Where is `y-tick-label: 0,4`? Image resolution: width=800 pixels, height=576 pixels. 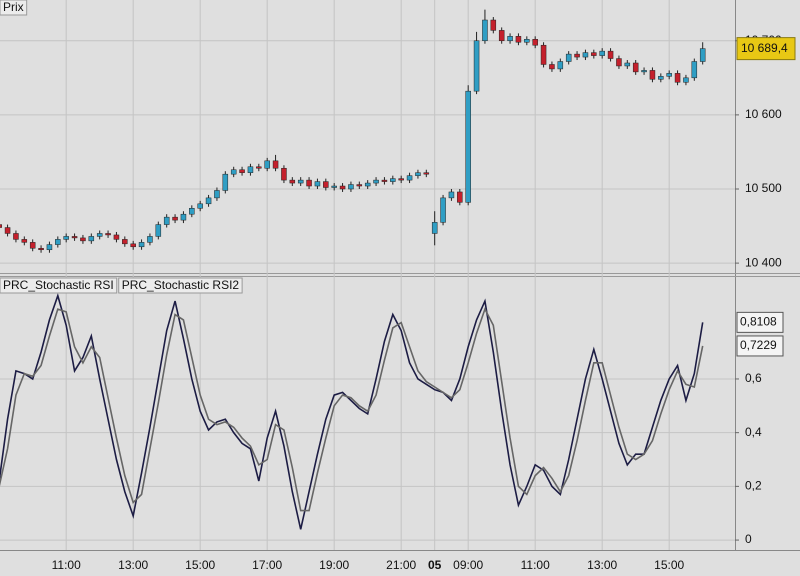 y-tick-label: 0,4 is located at coordinates (753, 432).